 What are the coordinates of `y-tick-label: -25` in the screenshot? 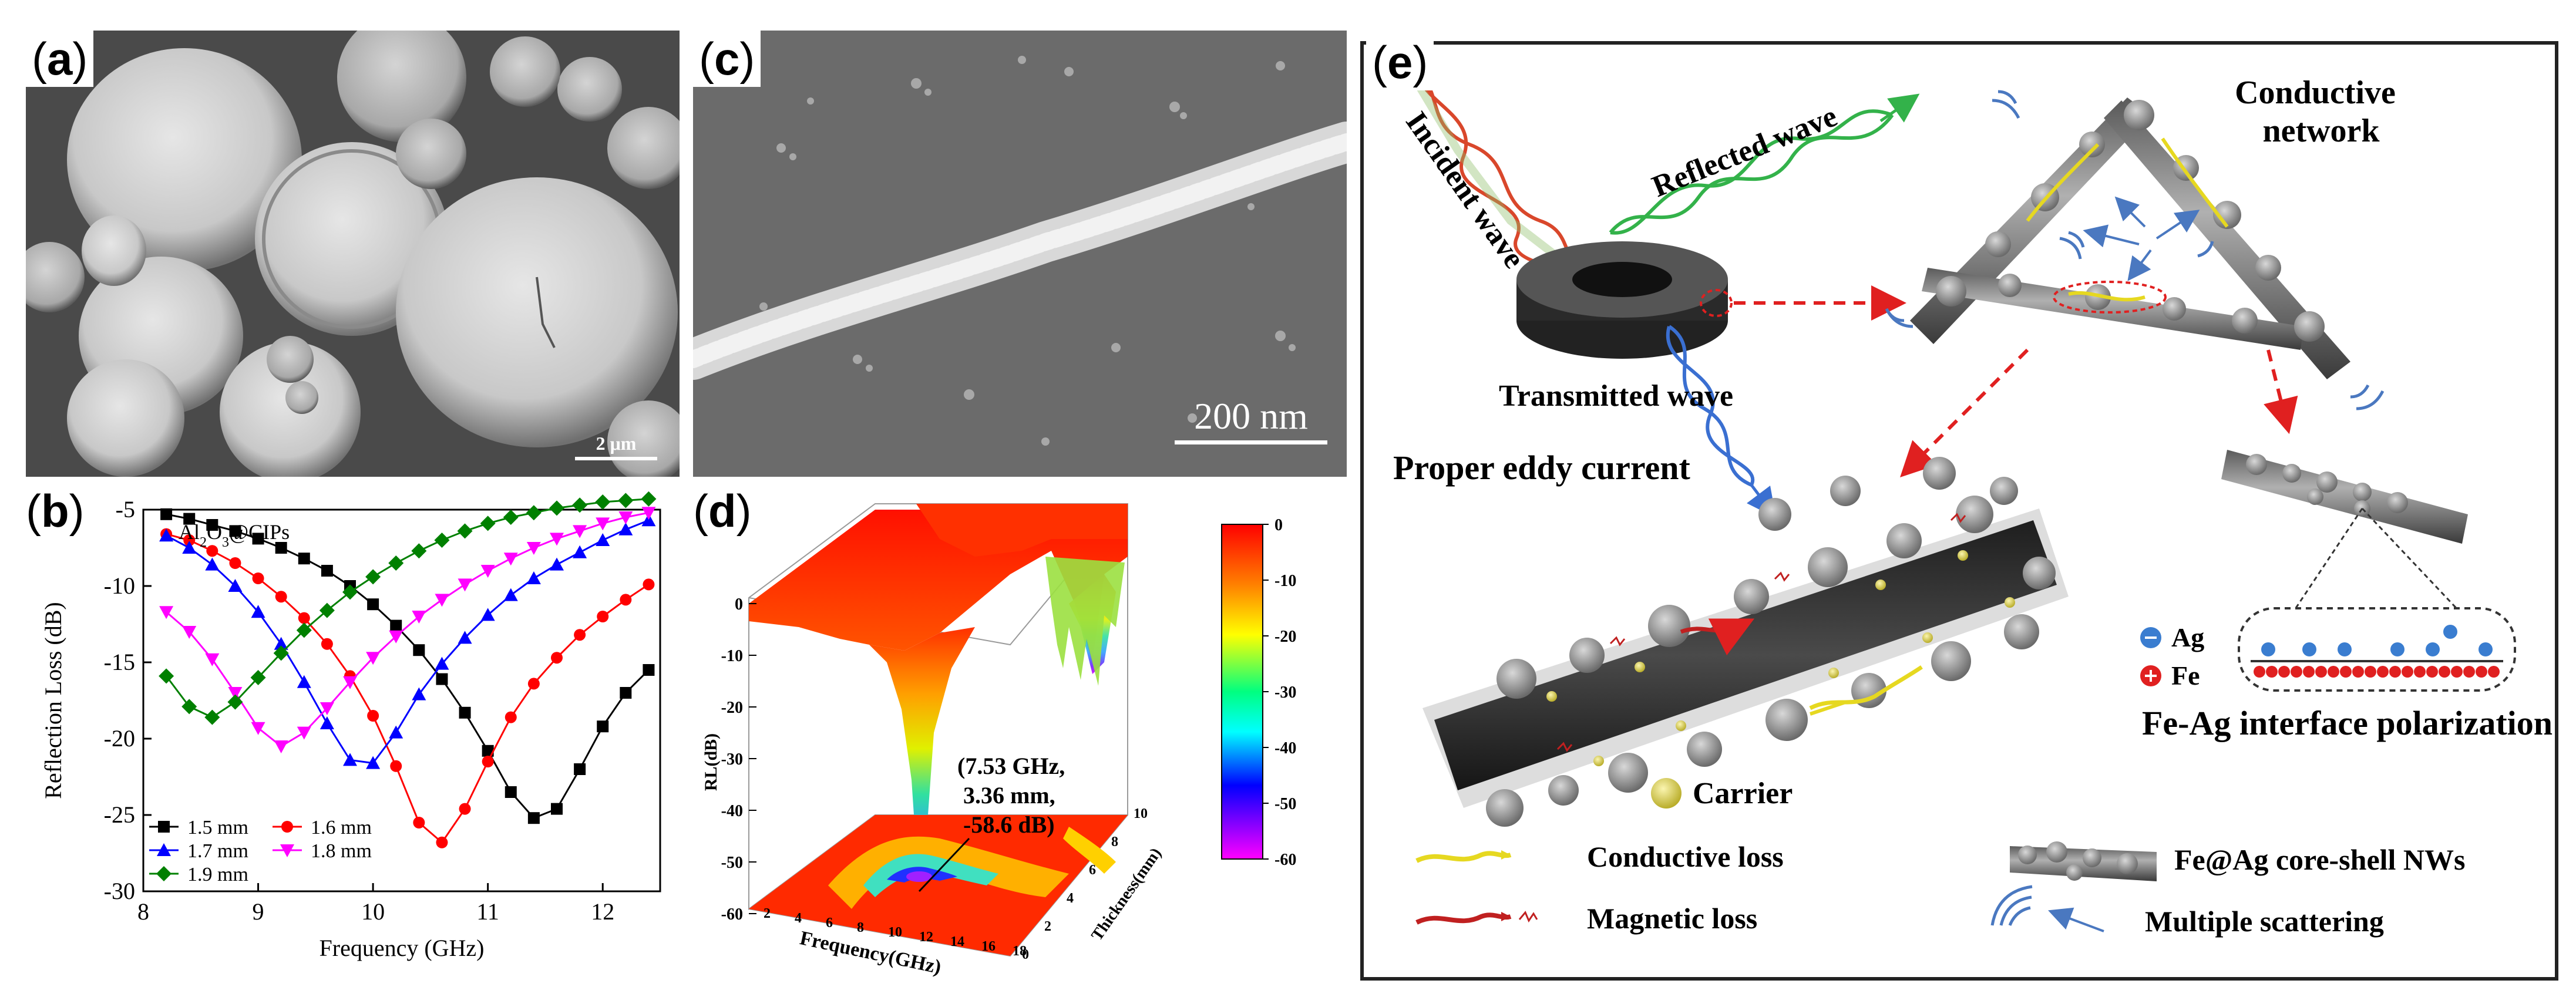 It's located at (119, 814).